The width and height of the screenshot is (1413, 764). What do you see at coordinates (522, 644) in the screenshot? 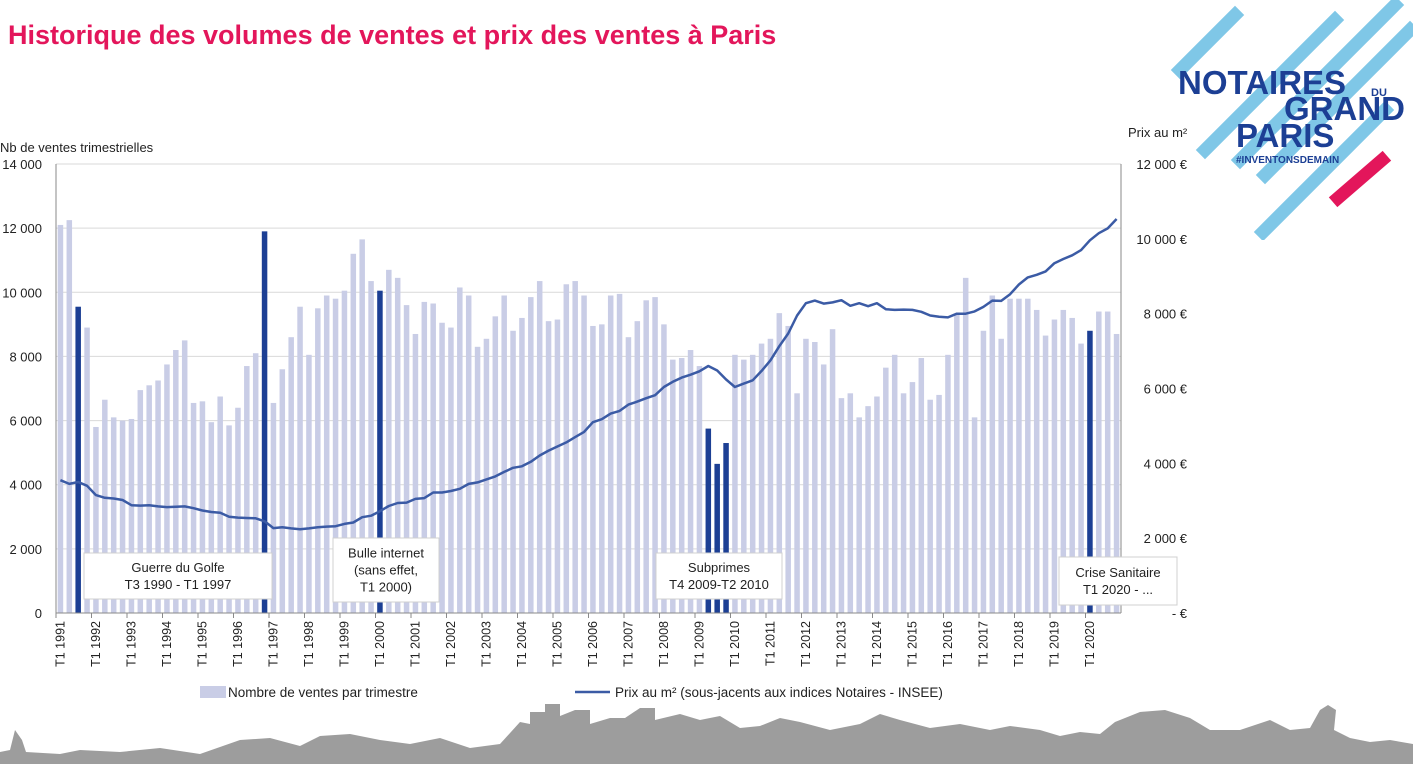
I see `x-tick-label: T1 2004` at bounding box center [522, 644].